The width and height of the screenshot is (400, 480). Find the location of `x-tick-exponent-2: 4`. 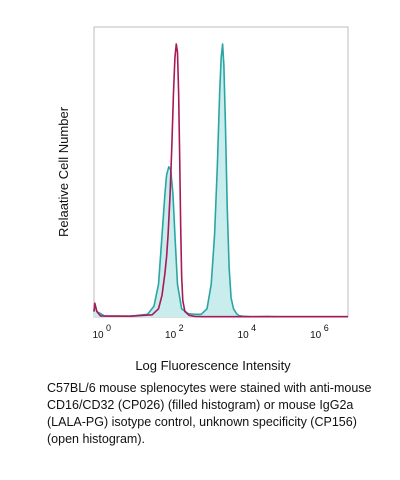

x-tick-exponent-2: 4 is located at coordinates (253, 328).